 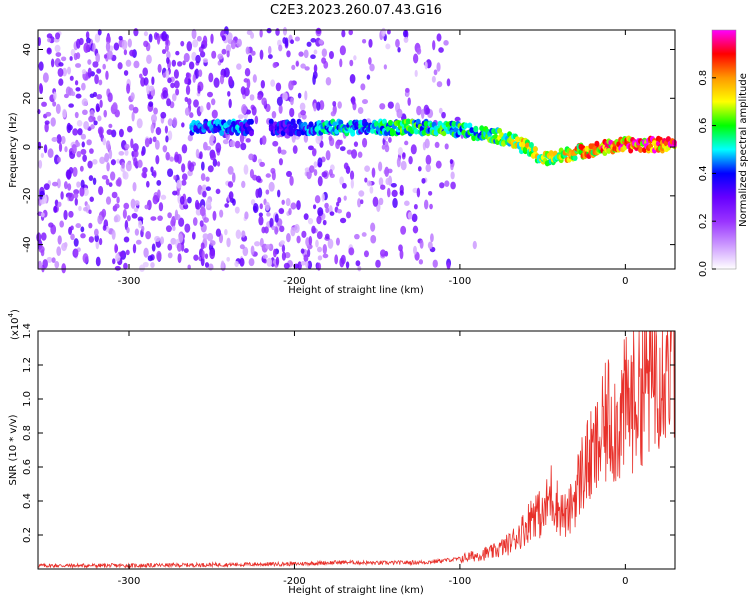 I want to click on colorbar-gradient, so click(x=724, y=149).